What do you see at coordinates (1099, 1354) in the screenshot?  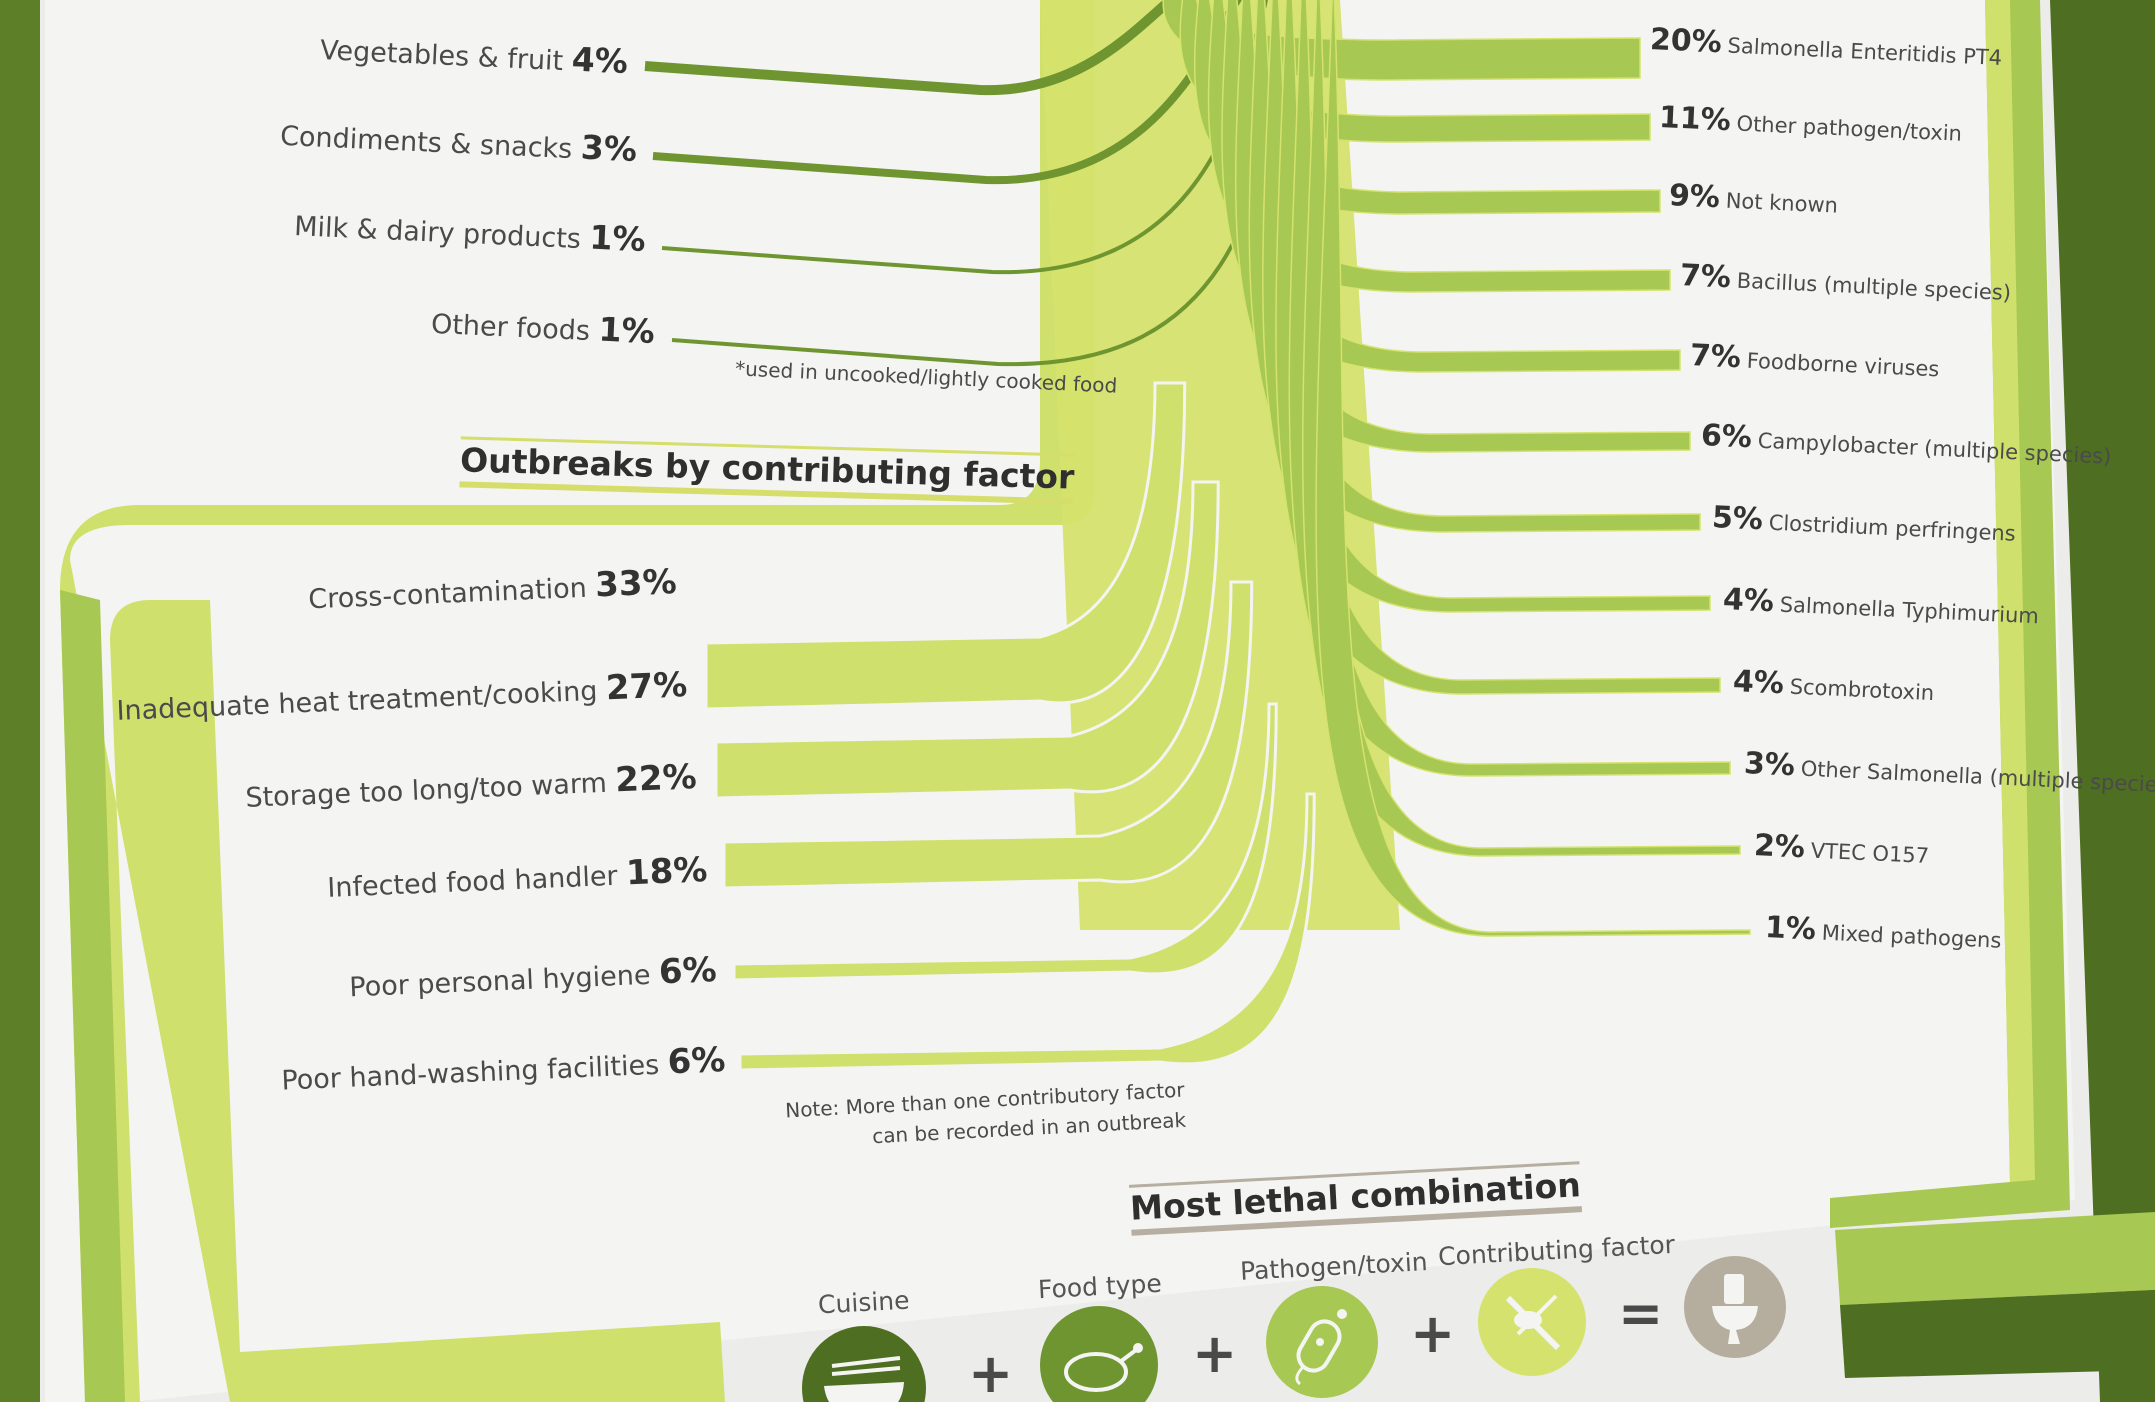 I see `roast-chicken-icon` at bounding box center [1099, 1354].